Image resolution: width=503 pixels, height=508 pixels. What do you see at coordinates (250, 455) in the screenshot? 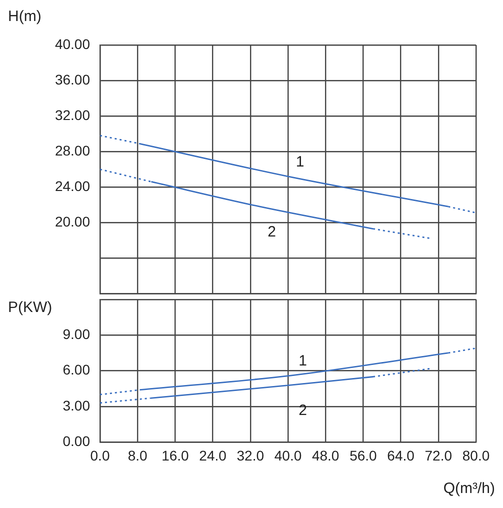
I see `x-tick-label: 32.0` at bounding box center [250, 455].